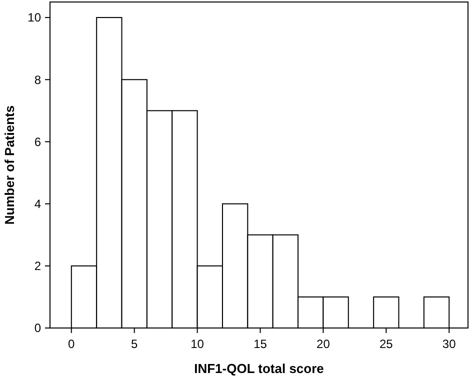 This screenshot has width=472, height=383. I want to click on x-tick-label: 10, so click(197, 344).